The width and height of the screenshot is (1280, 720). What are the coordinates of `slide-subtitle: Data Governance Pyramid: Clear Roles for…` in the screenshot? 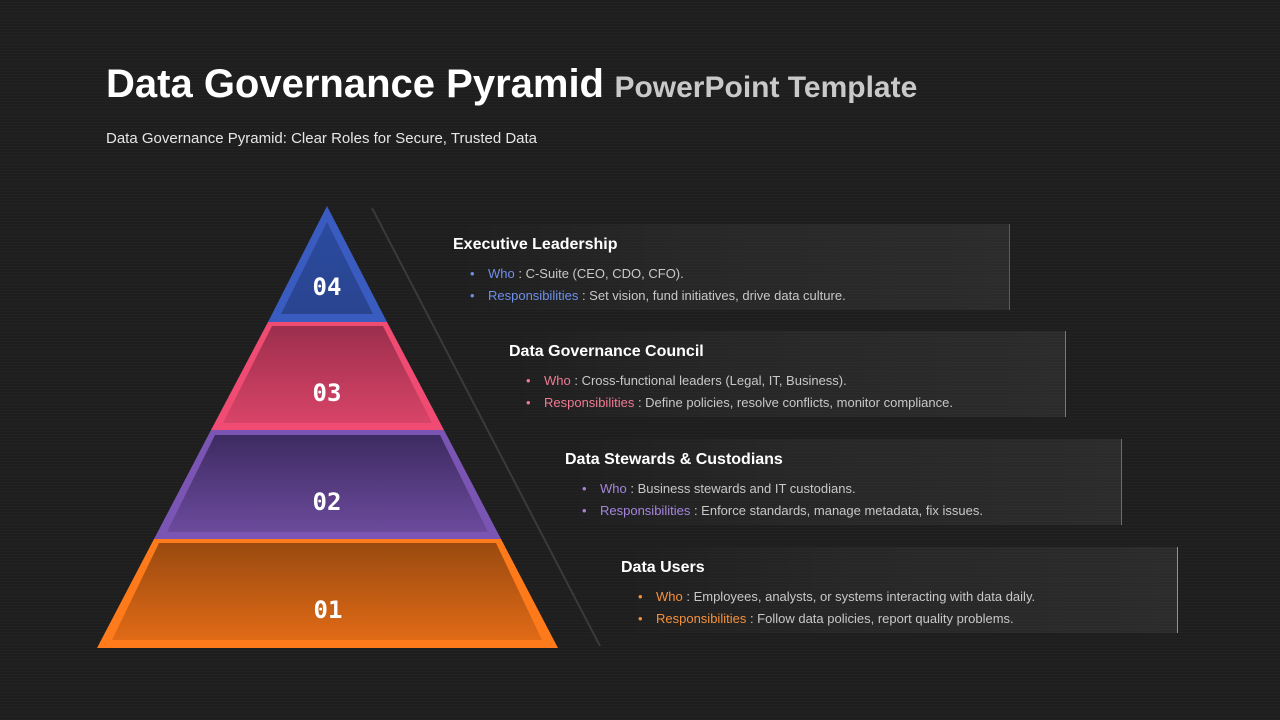 It's located at (322, 138).